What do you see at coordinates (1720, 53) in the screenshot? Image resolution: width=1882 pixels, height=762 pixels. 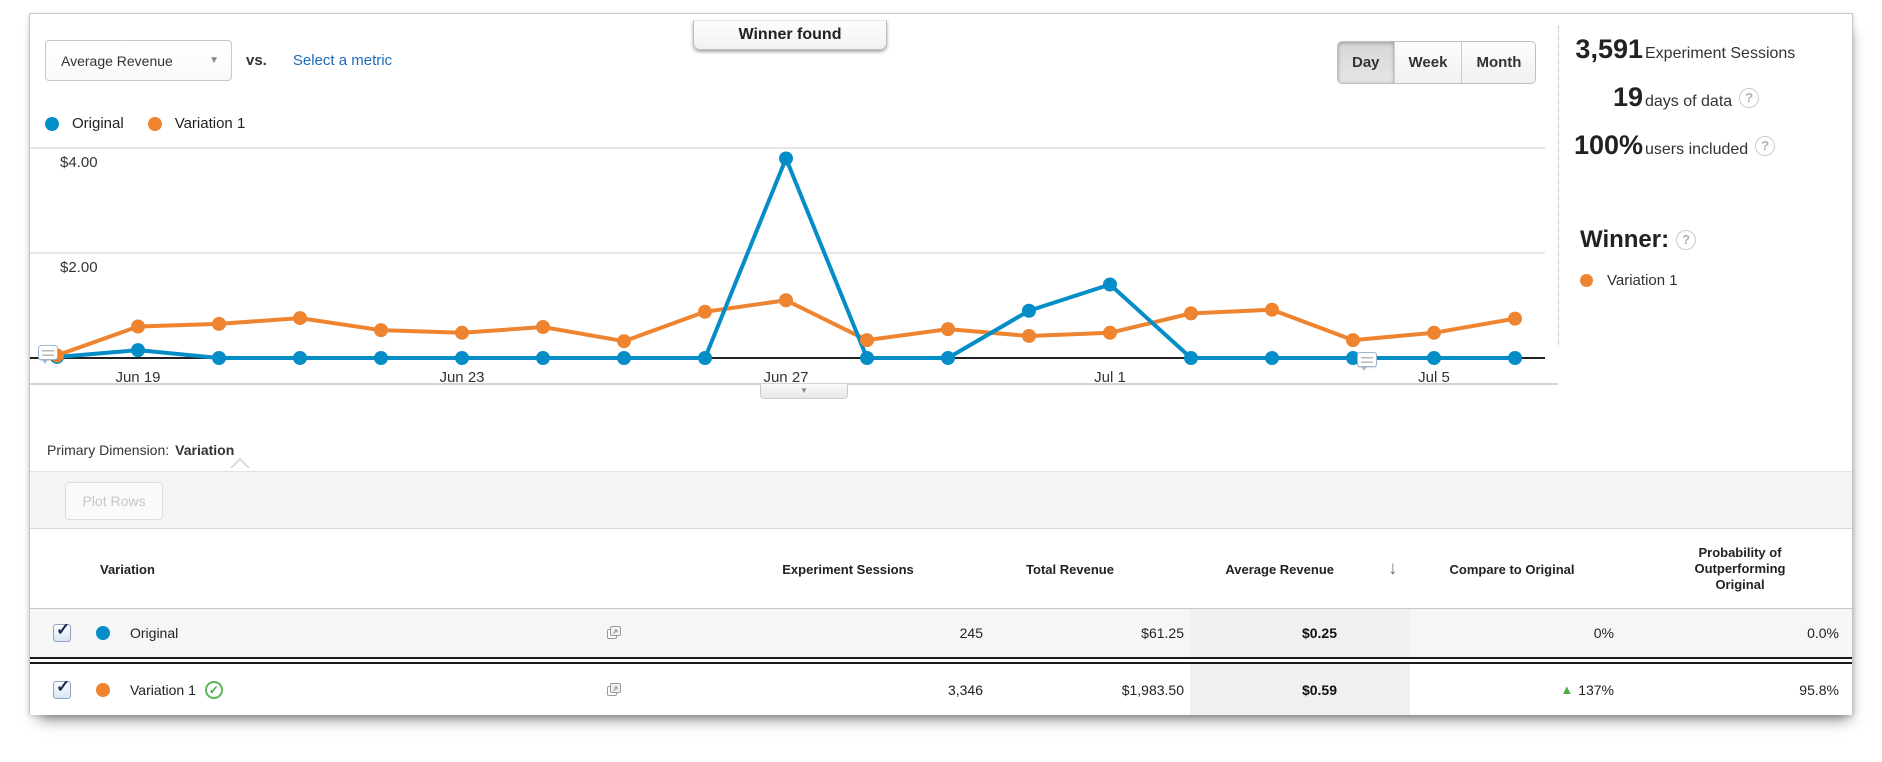 I see `stat-sessions-label: Experiment Sessions` at bounding box center [1720, 53].